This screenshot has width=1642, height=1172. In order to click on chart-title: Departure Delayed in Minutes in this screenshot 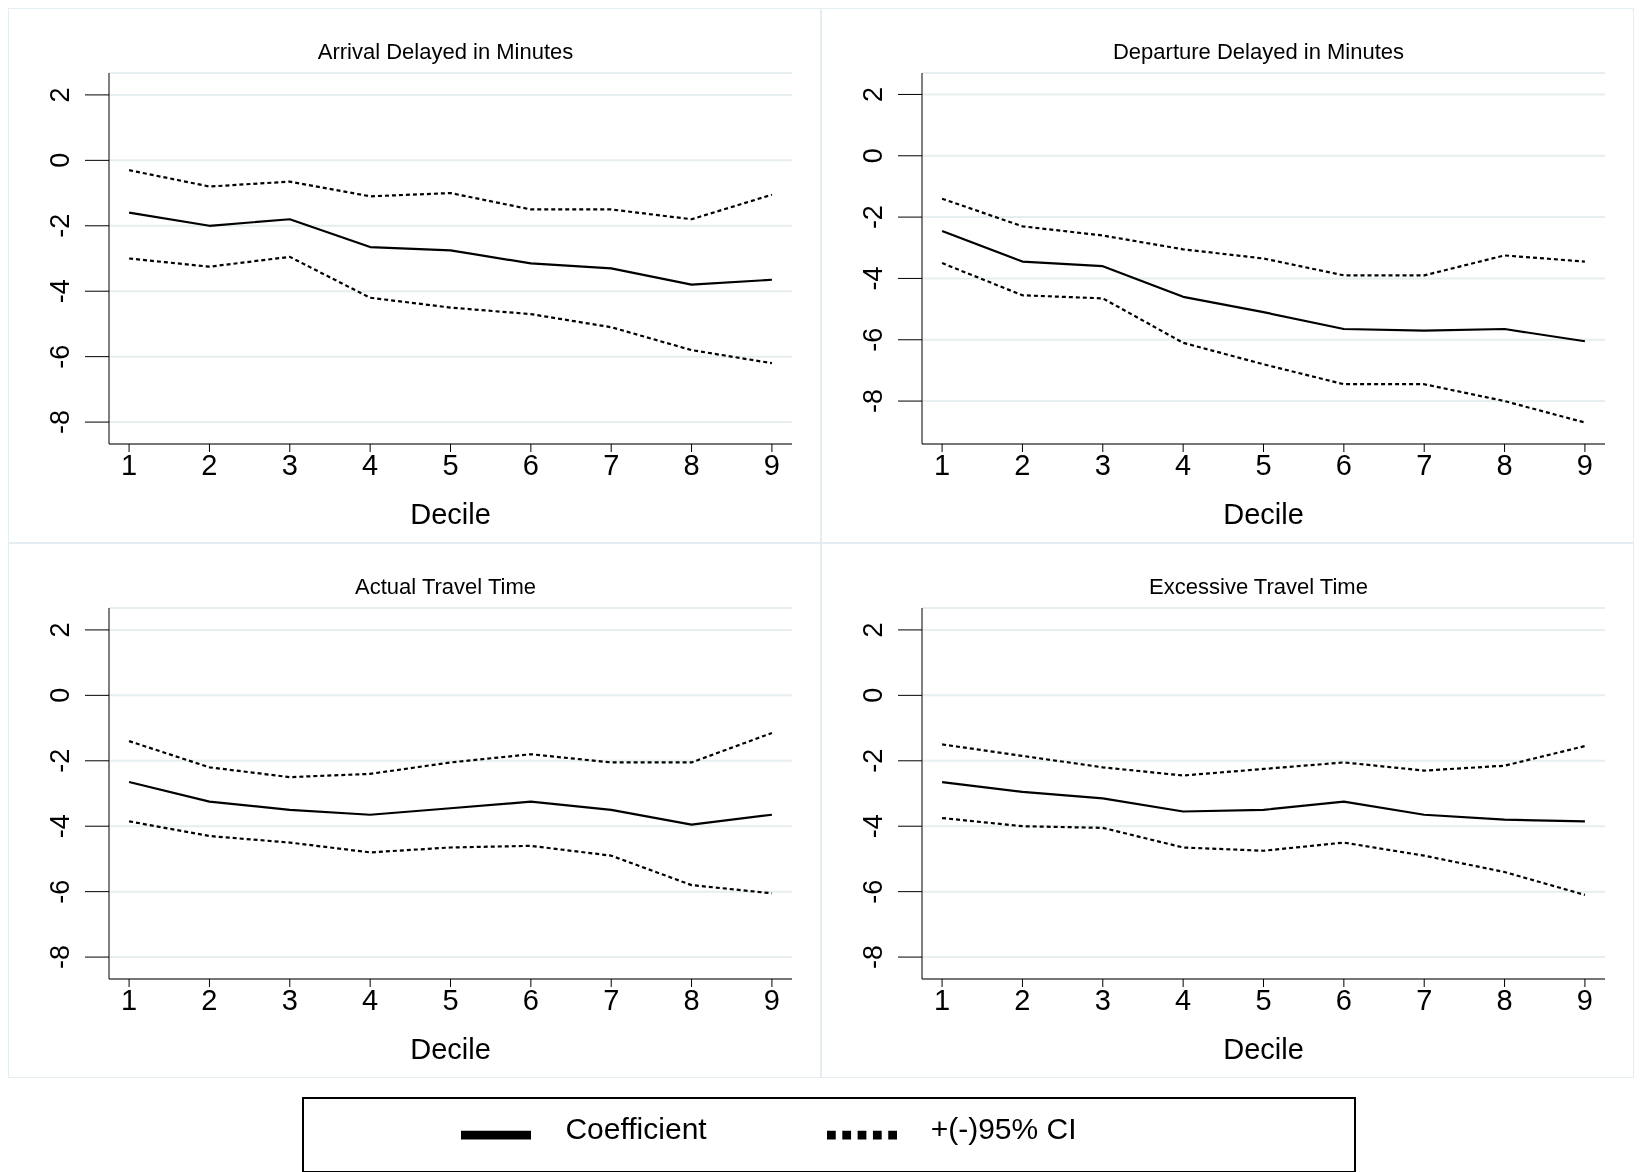, I will do `click(1258, 52)`.